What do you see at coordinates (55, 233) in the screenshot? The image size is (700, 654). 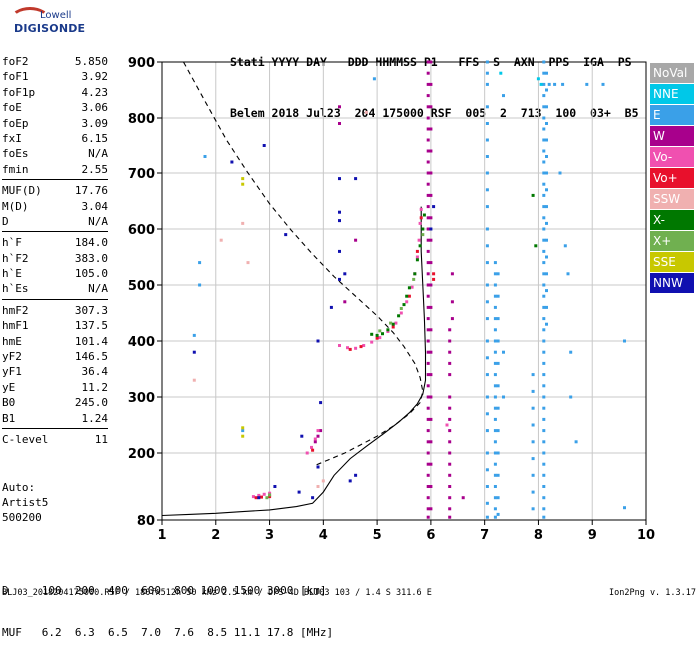 I see `param-separator` at bounding box center [55, 233].